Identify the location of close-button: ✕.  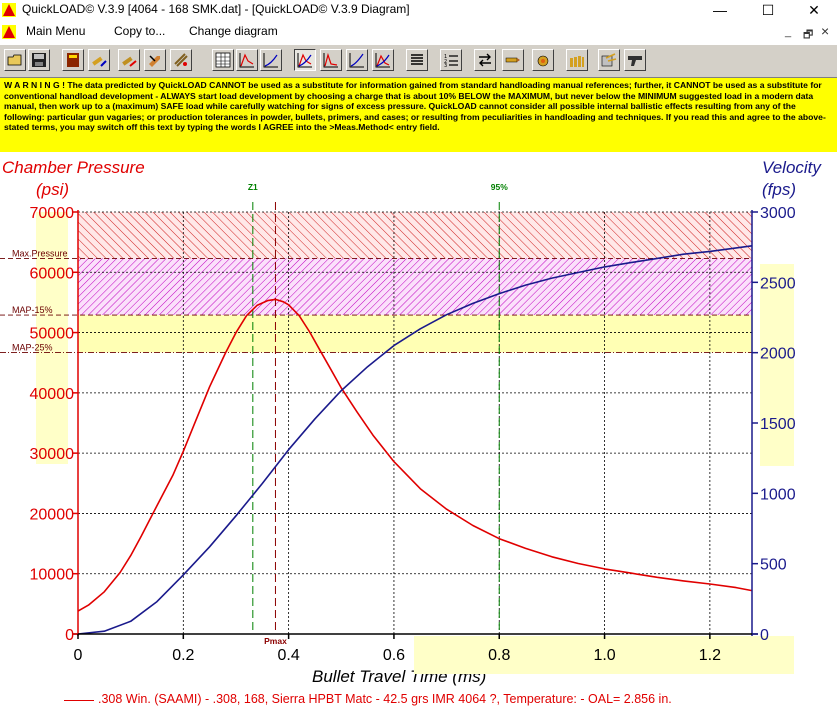
(814, 10).